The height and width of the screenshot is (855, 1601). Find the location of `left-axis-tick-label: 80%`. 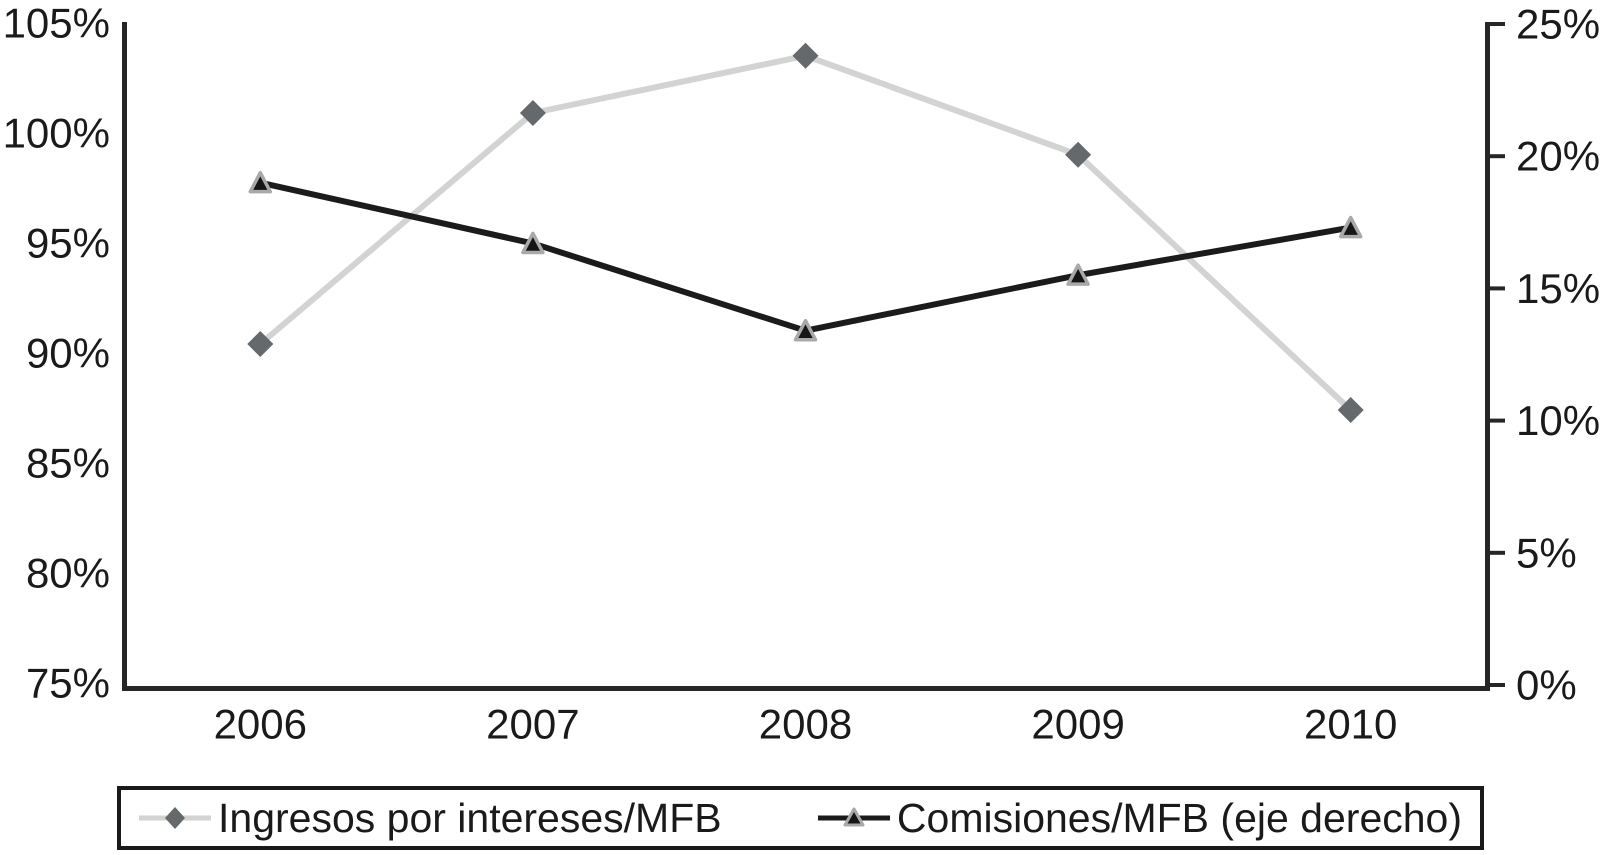

left-axis-tick-label: 80% is located at coordinates (68, 573).